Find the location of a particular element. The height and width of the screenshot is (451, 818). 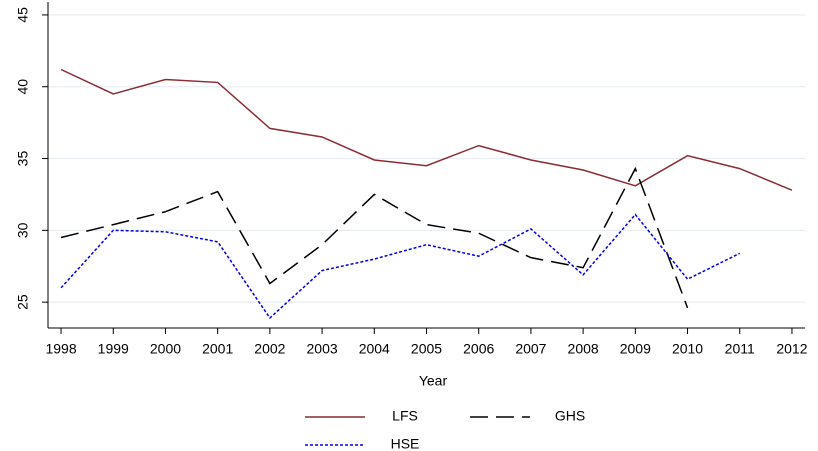

y-tick-label: 25 is located at coordinates (23, 302).